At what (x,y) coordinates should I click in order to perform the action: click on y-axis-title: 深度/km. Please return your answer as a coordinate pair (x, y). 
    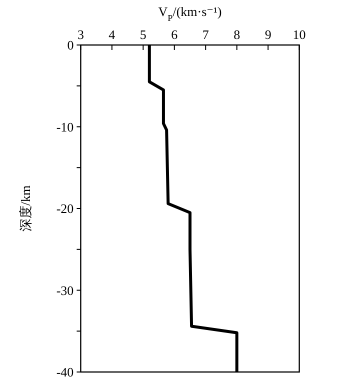
    Looking at the image, I should click on (25, 208).